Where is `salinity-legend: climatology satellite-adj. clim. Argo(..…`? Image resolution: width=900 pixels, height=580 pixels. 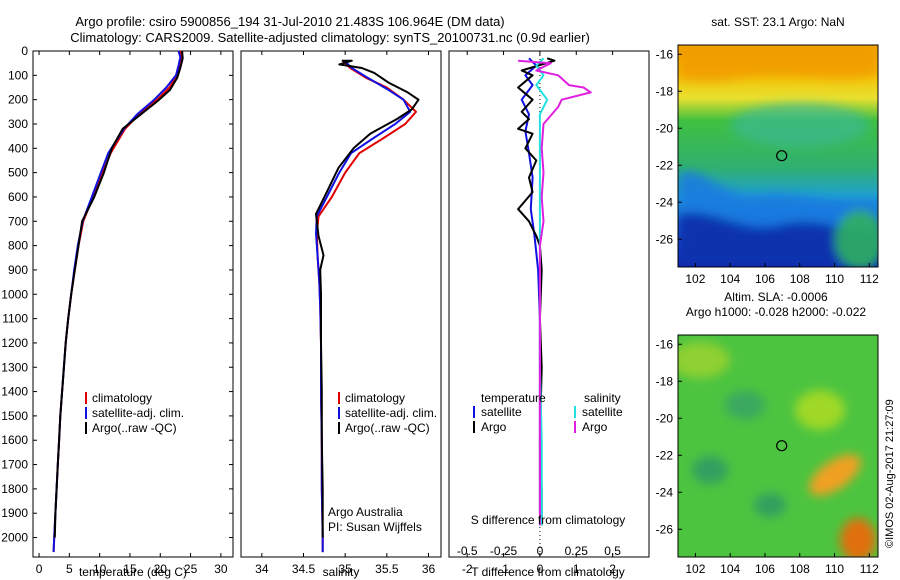 salinity-legend: climatology satellite-adj. clim. Argo(..… is located at coordinates (387, 413).